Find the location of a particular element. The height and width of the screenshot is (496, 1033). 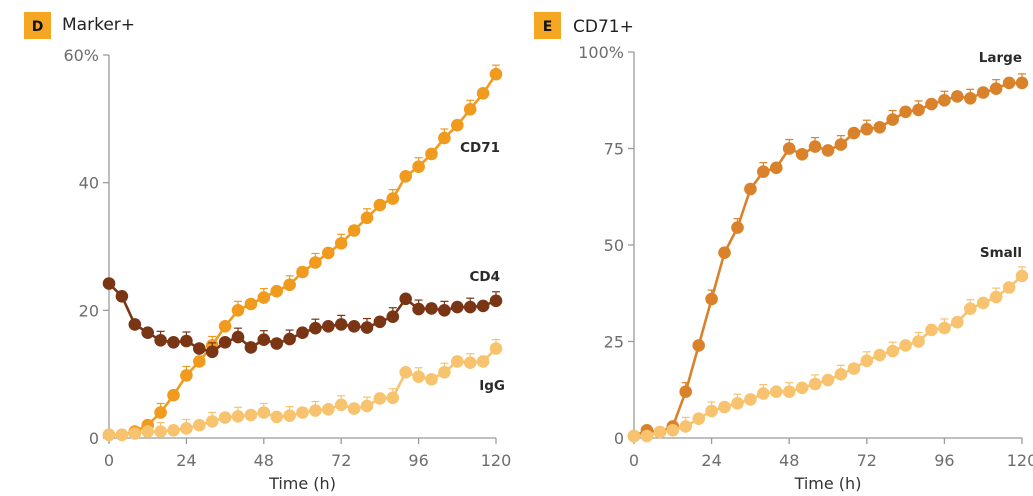

y-tick-label: 75 is located at coordinates (614, 149).